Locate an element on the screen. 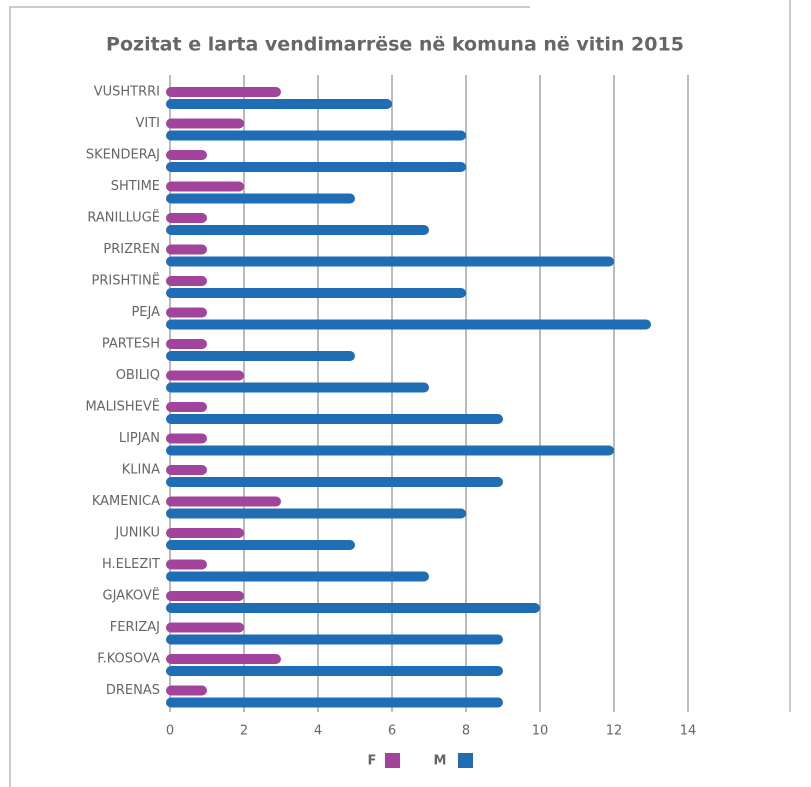 The height and width of the screenshot is (787, 811). y-tick-label: FERIZAJ is located at coordinates (135, 627).